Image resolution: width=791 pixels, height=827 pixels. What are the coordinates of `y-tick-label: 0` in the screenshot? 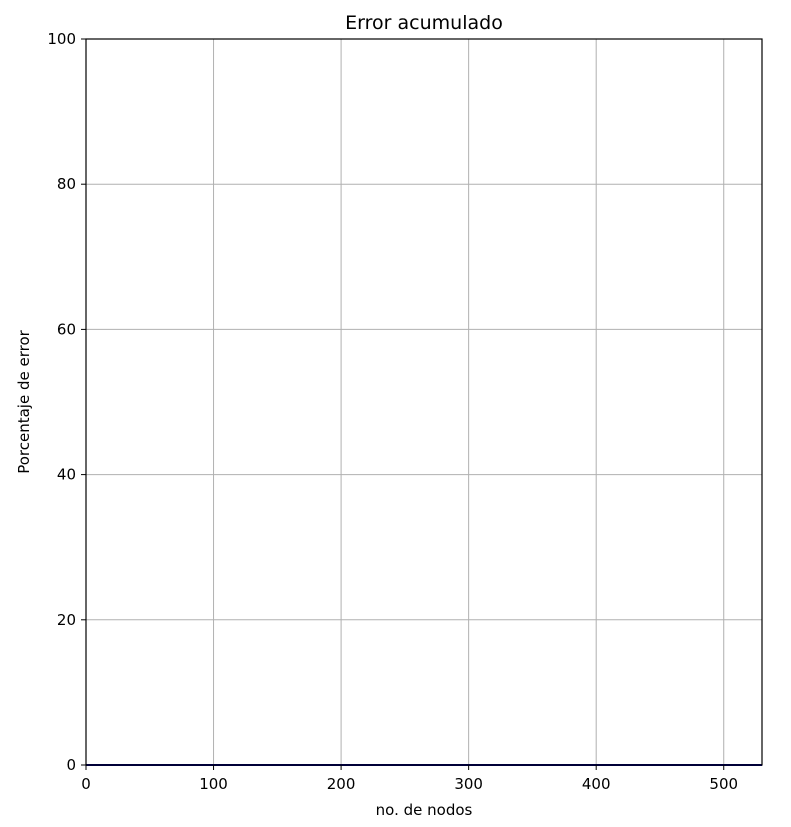 It's located at (71, 765).